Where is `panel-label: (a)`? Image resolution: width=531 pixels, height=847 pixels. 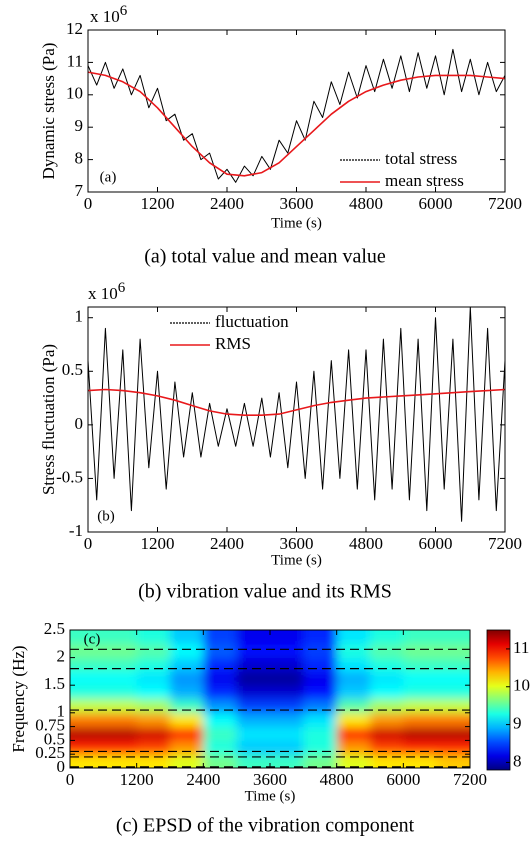
panel-label: (a) is located at coordinates (108, 177).